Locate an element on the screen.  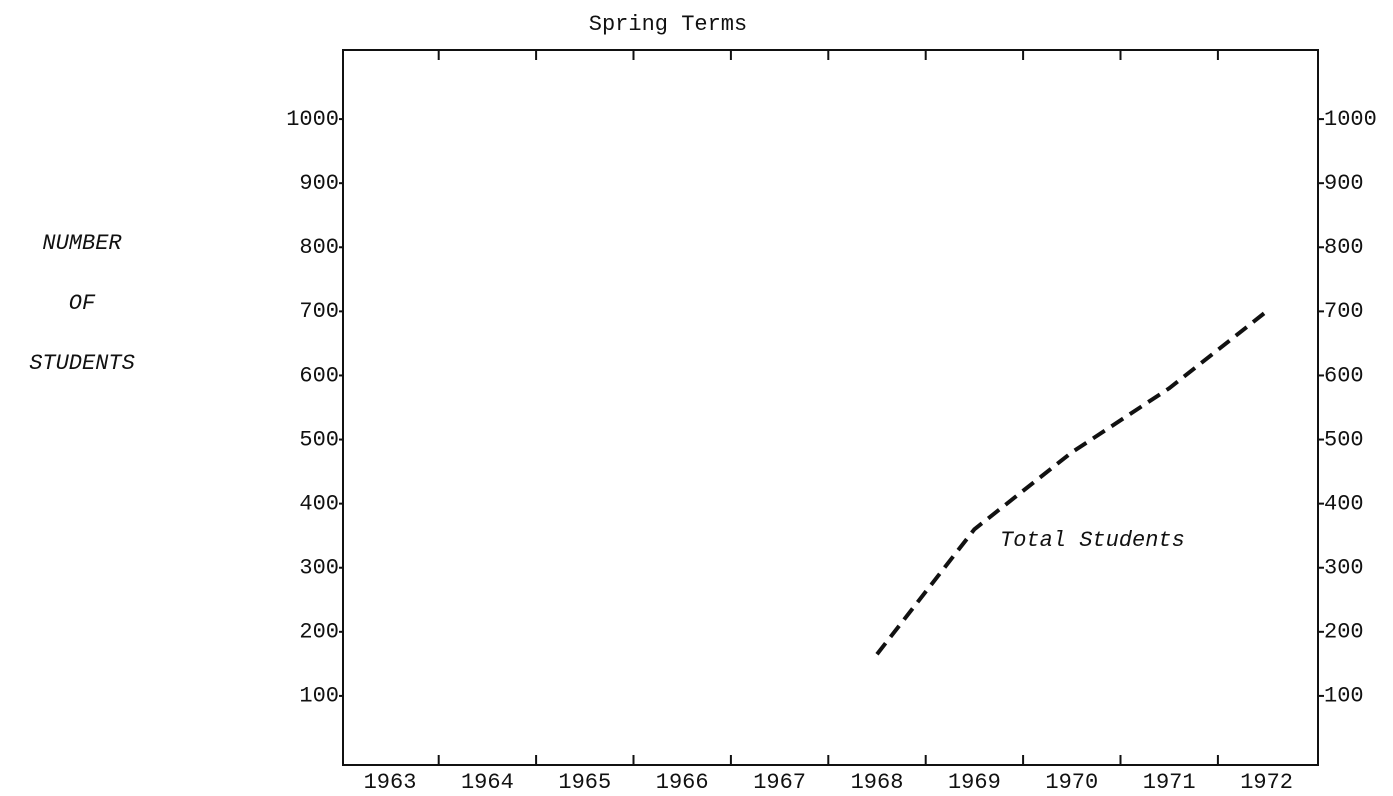
x-tick-label: 1967 is located at coordinates (779, 782).